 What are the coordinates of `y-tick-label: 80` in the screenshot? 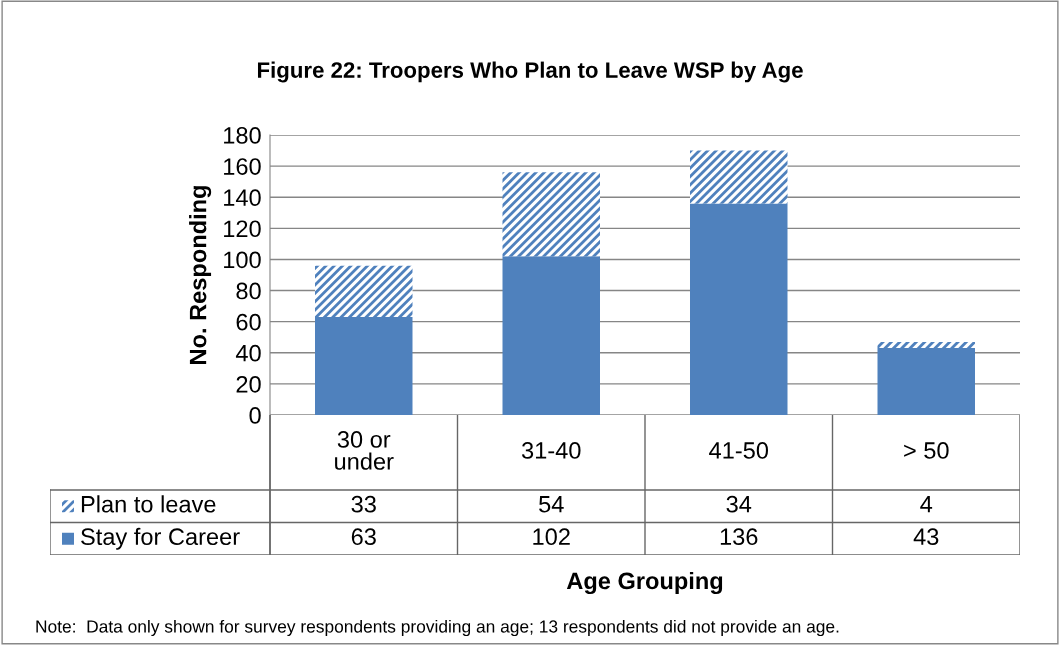 It's located at (248, 291).